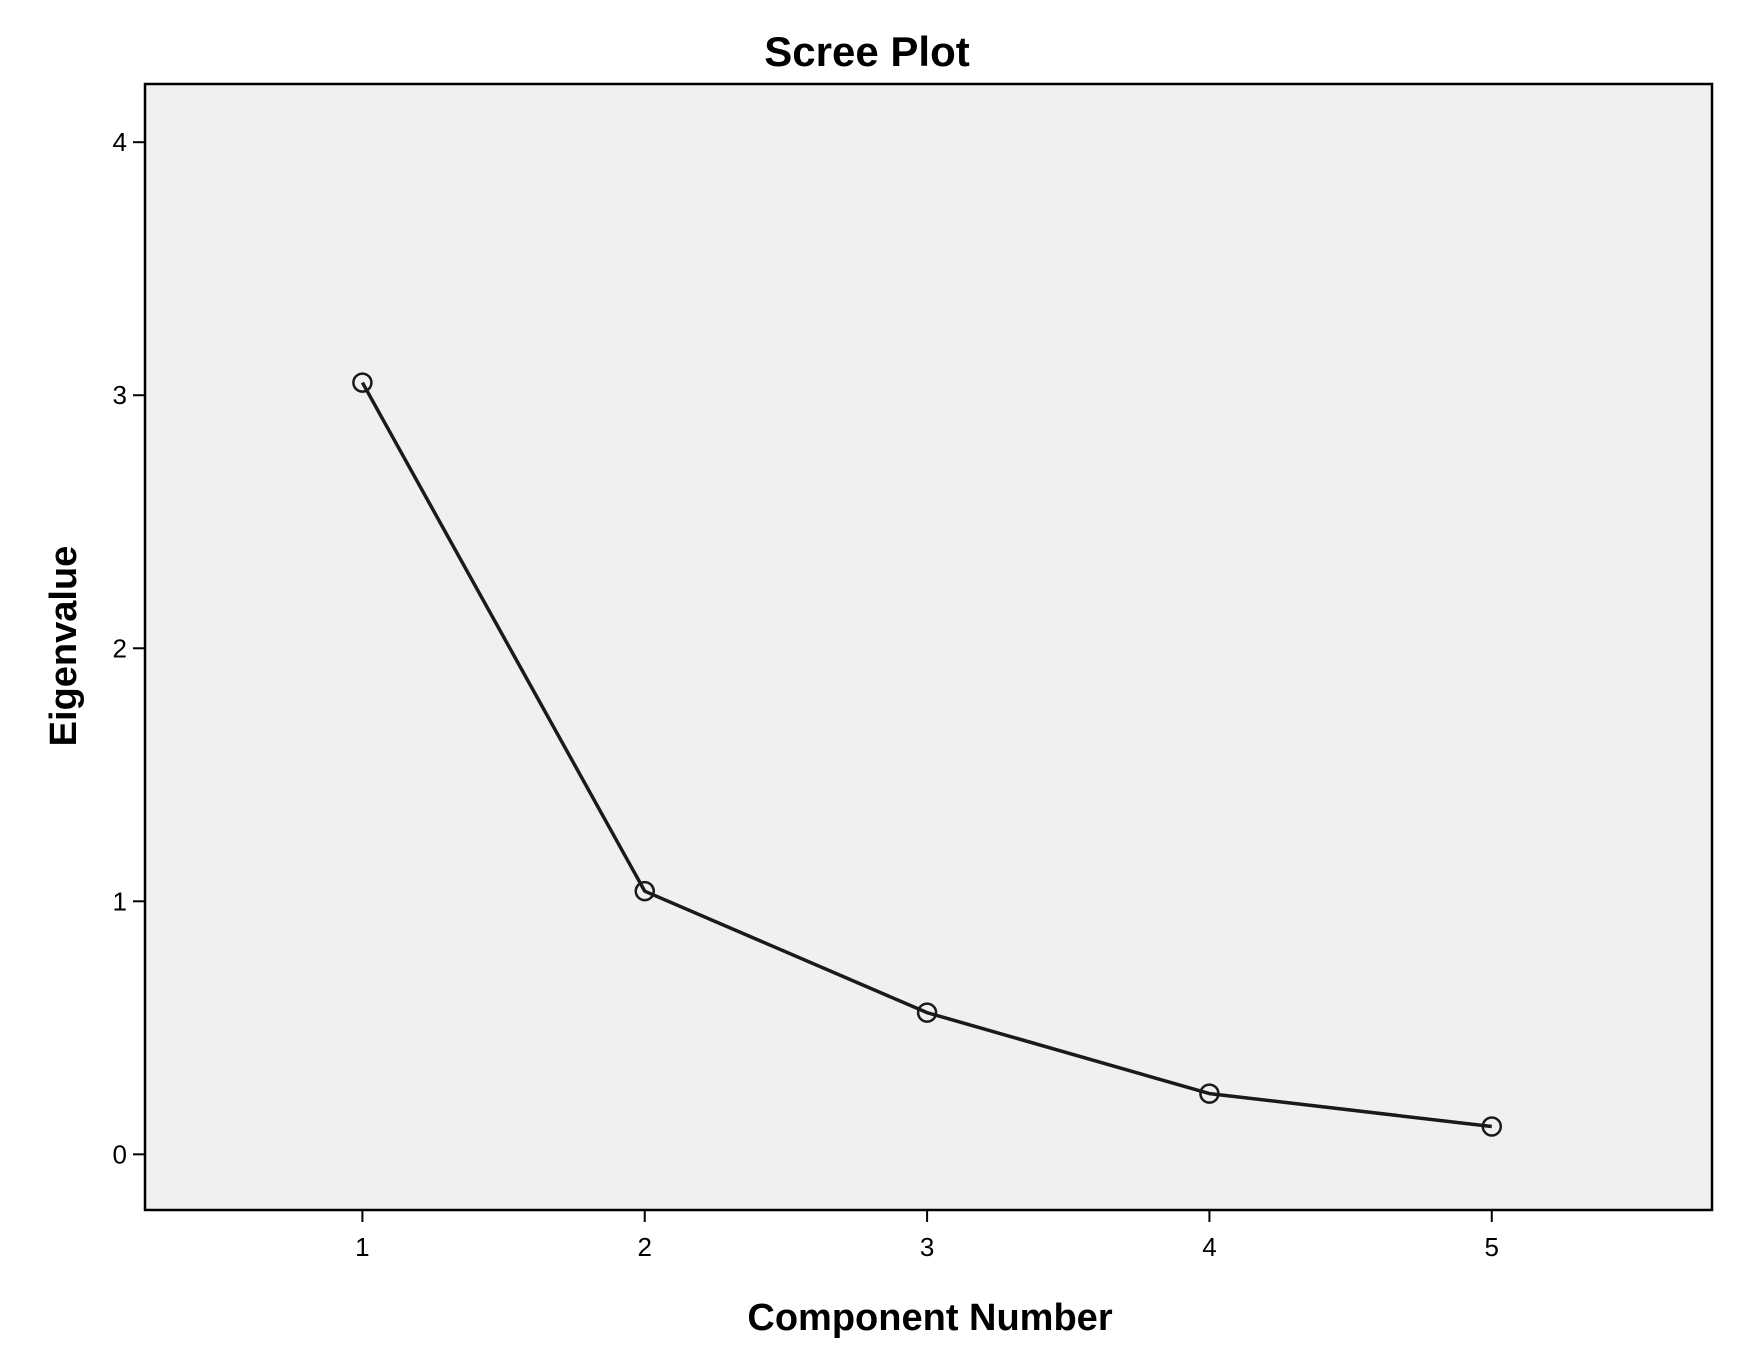 This screenshot has height=1361, width=1764. Describe the element at coordinates (120, 901) in the screenshot. I see `y-tick-label: 1` at that location.